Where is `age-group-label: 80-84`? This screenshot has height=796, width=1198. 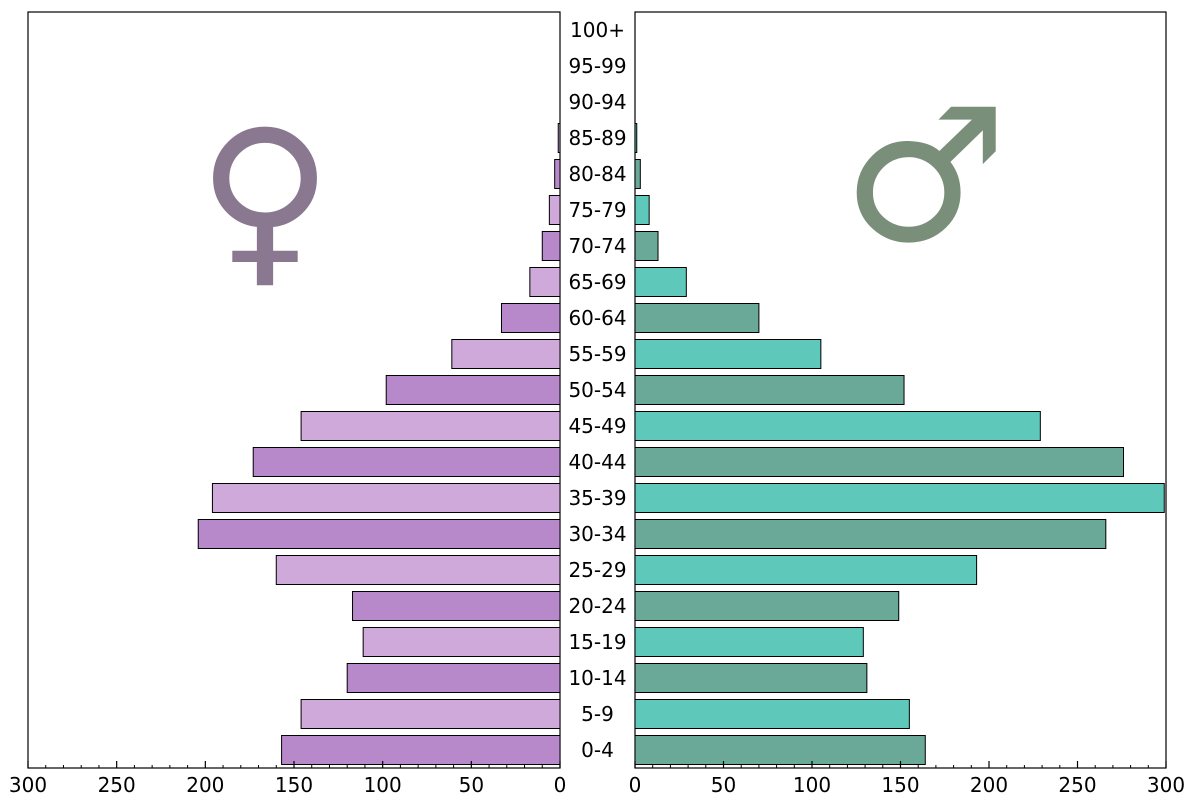
age-group-label: 80-84 is located at coordinates (597, 174).